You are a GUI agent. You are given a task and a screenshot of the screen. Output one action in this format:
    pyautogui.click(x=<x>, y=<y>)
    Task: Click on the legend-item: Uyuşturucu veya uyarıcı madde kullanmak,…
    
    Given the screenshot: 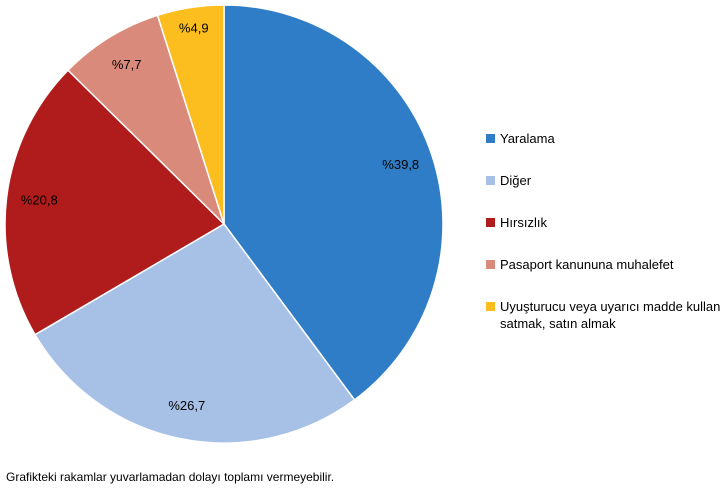 What is the action you would take?
    pyautogui.click(x=603, y=315)
    